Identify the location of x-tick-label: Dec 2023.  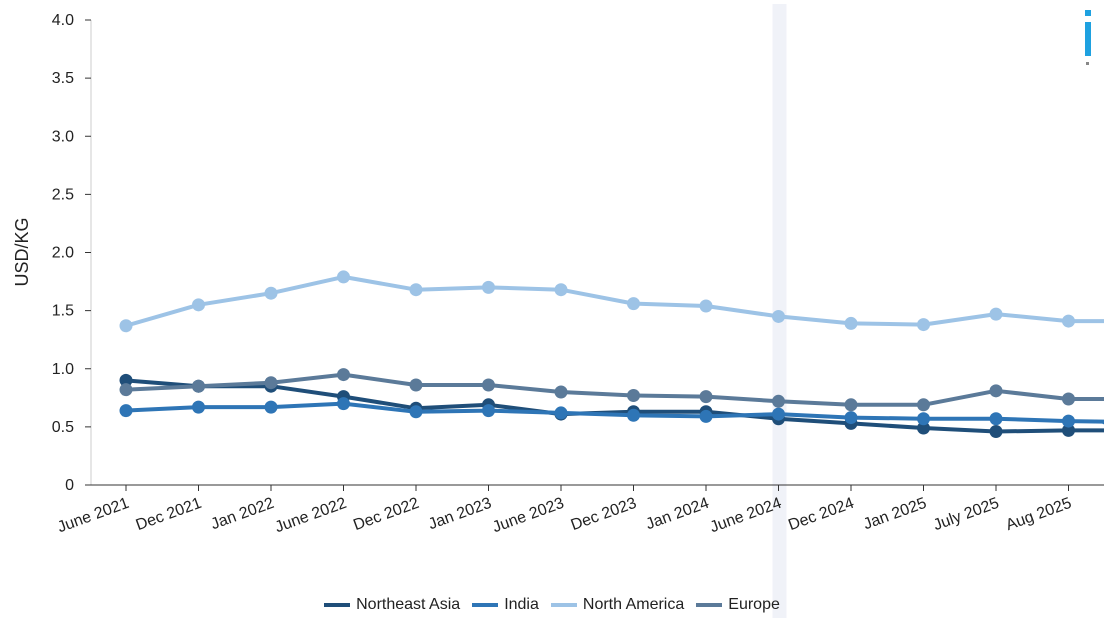
(604, 514).